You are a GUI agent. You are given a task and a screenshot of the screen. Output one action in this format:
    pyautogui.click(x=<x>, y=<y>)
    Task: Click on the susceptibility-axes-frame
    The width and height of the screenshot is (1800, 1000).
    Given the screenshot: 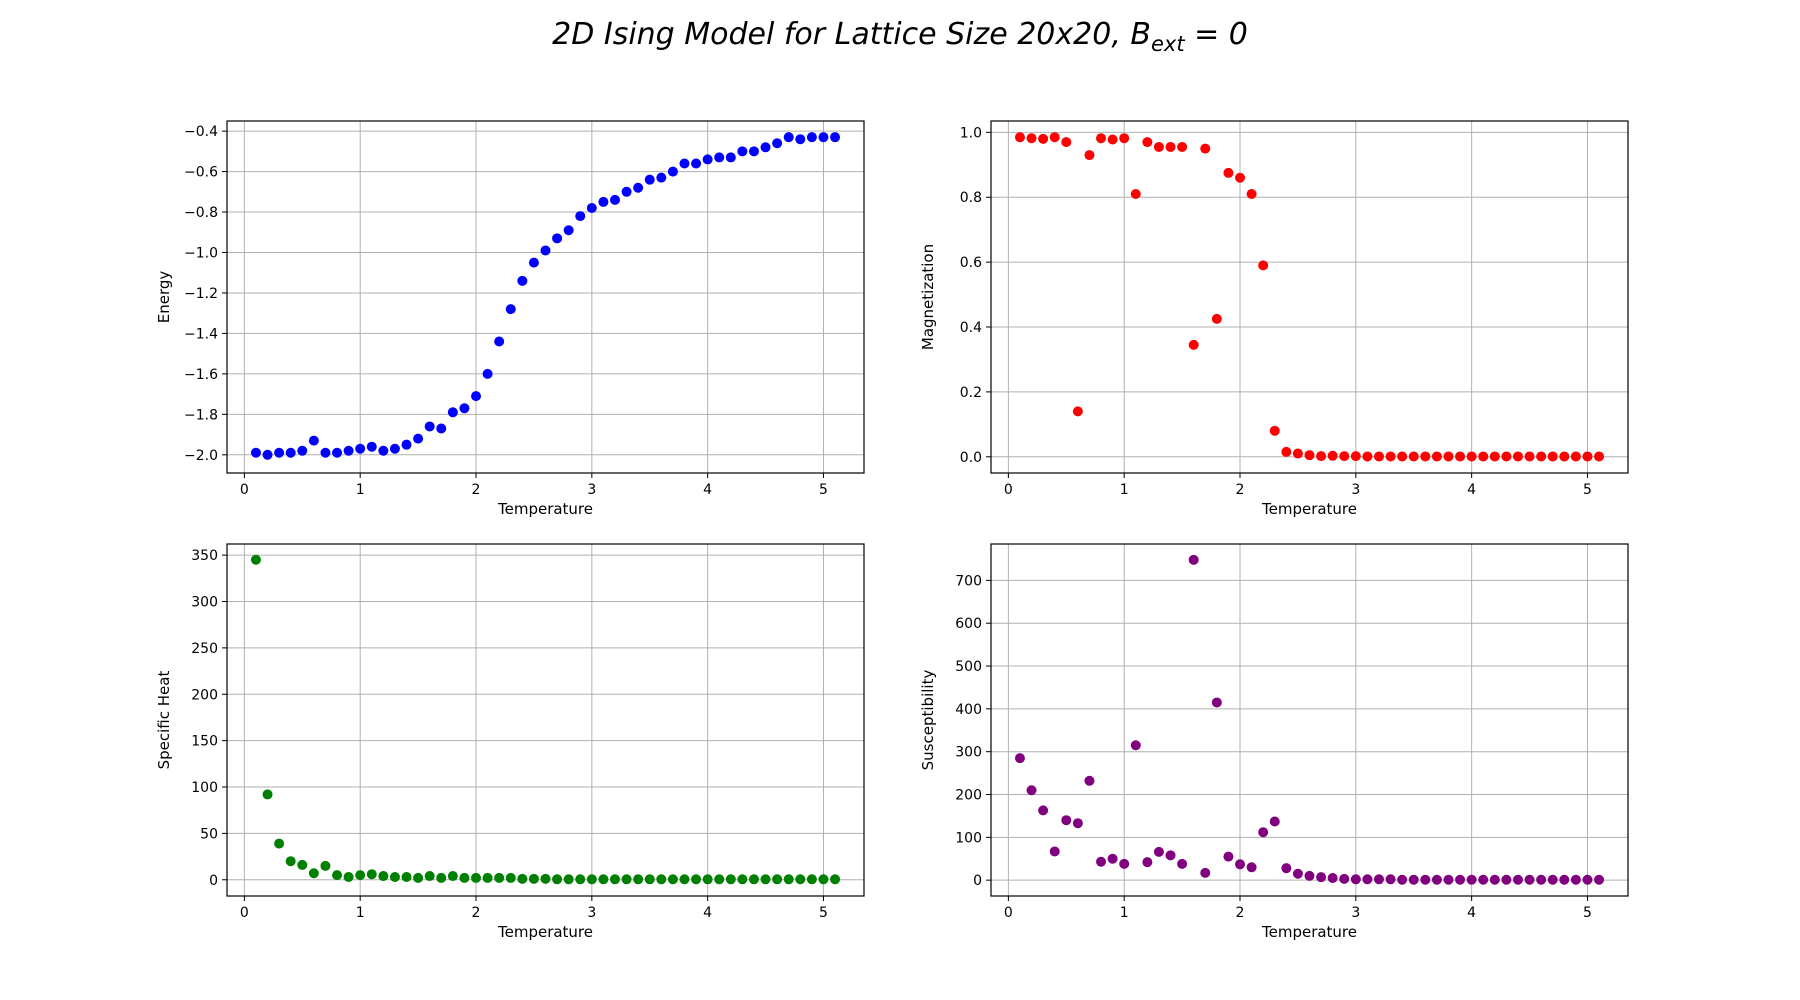 What is the action you would take?
    pyautogui.click(x=1309, y=720)
    